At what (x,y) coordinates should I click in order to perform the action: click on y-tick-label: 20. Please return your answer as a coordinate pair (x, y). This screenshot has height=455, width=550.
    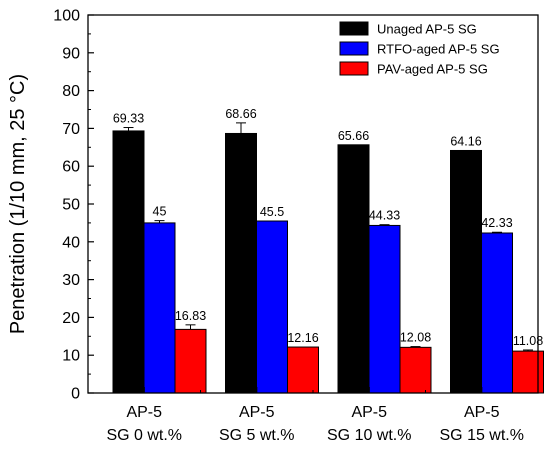
    Looking at the image, I should click on (71, 318).